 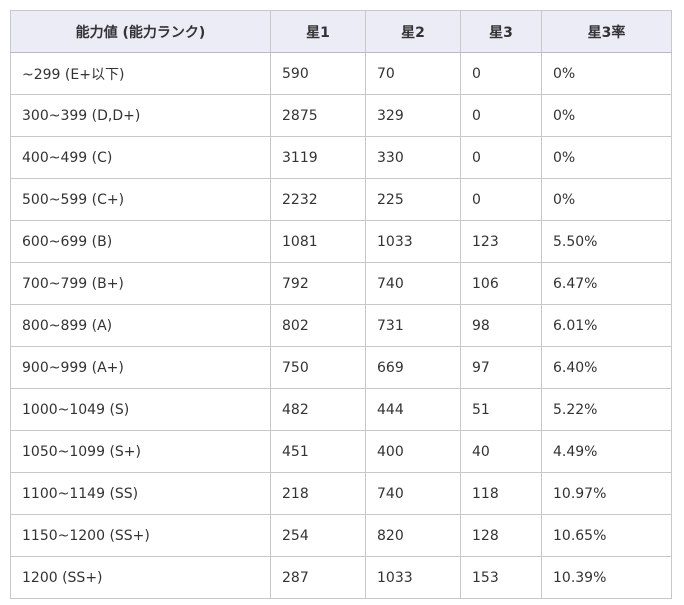 I want to click on table-row: 700~799 (B+) 792 740 106 6.47%, so click(x=341, y=283).